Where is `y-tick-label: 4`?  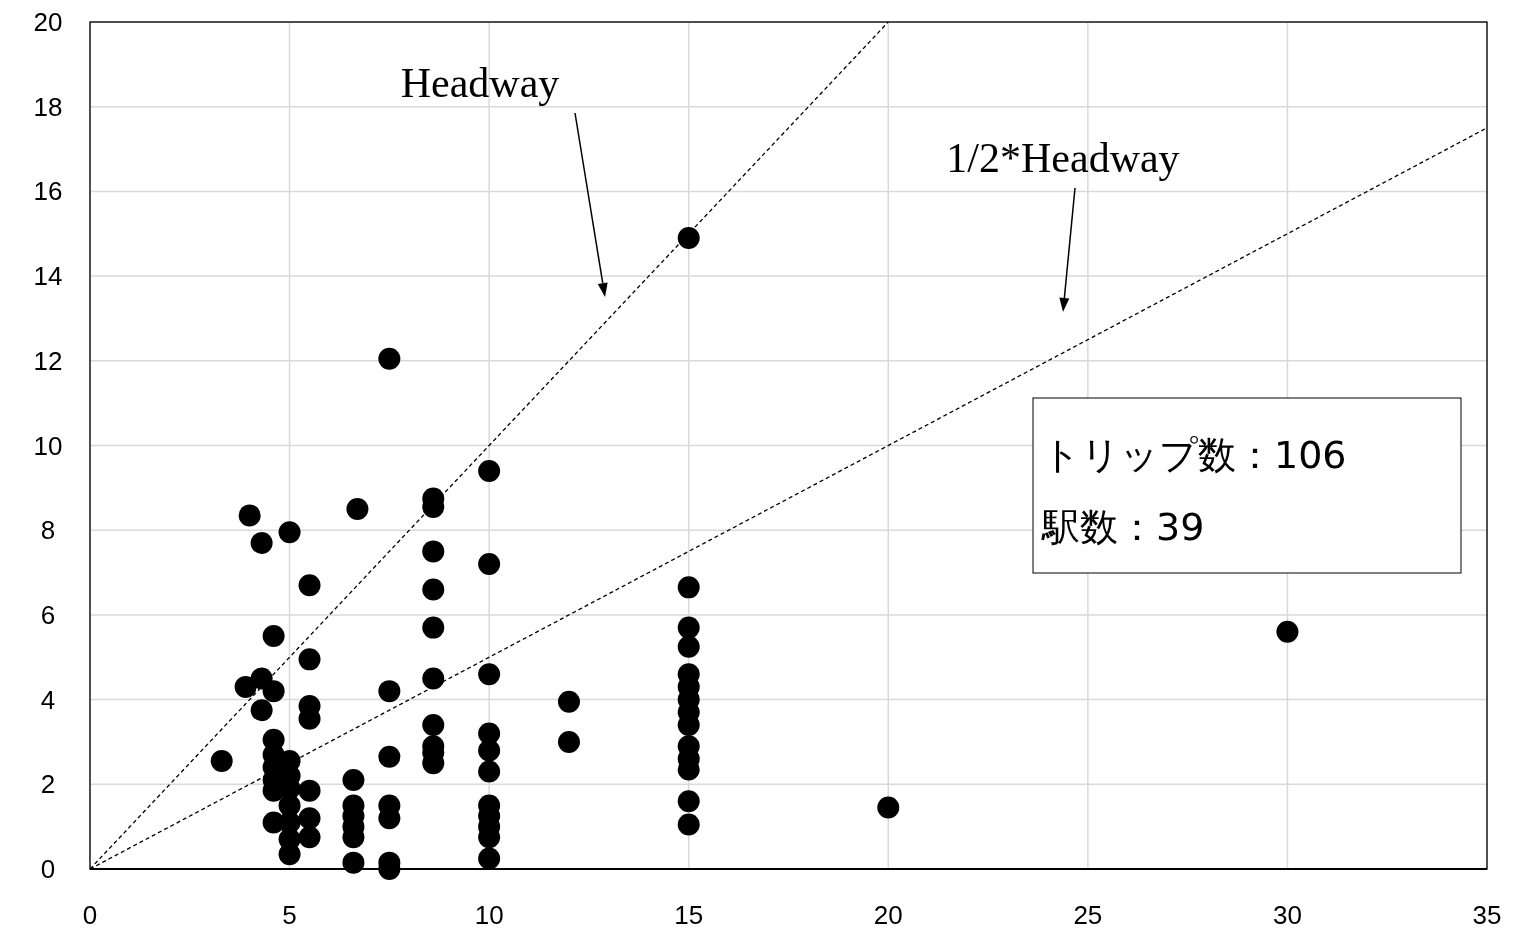 y-tick-label: 4 is located at coordinates (48, 699).